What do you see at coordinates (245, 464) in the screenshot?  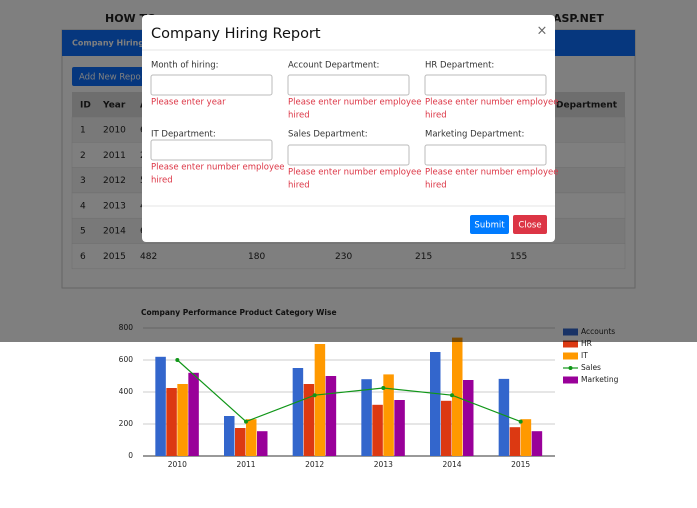 I see `x-tick-label: 2011` at bounding box center [245, 464].